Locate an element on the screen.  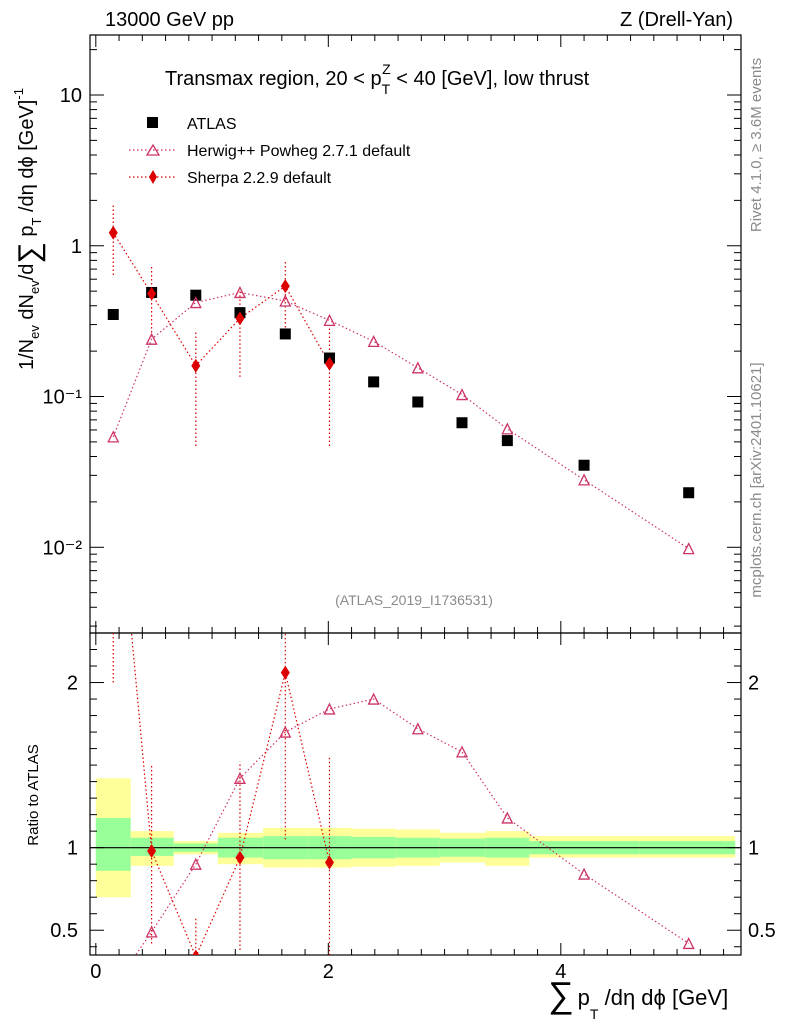
y-tick-label-main: 10 is located at coordinates (71, 96).